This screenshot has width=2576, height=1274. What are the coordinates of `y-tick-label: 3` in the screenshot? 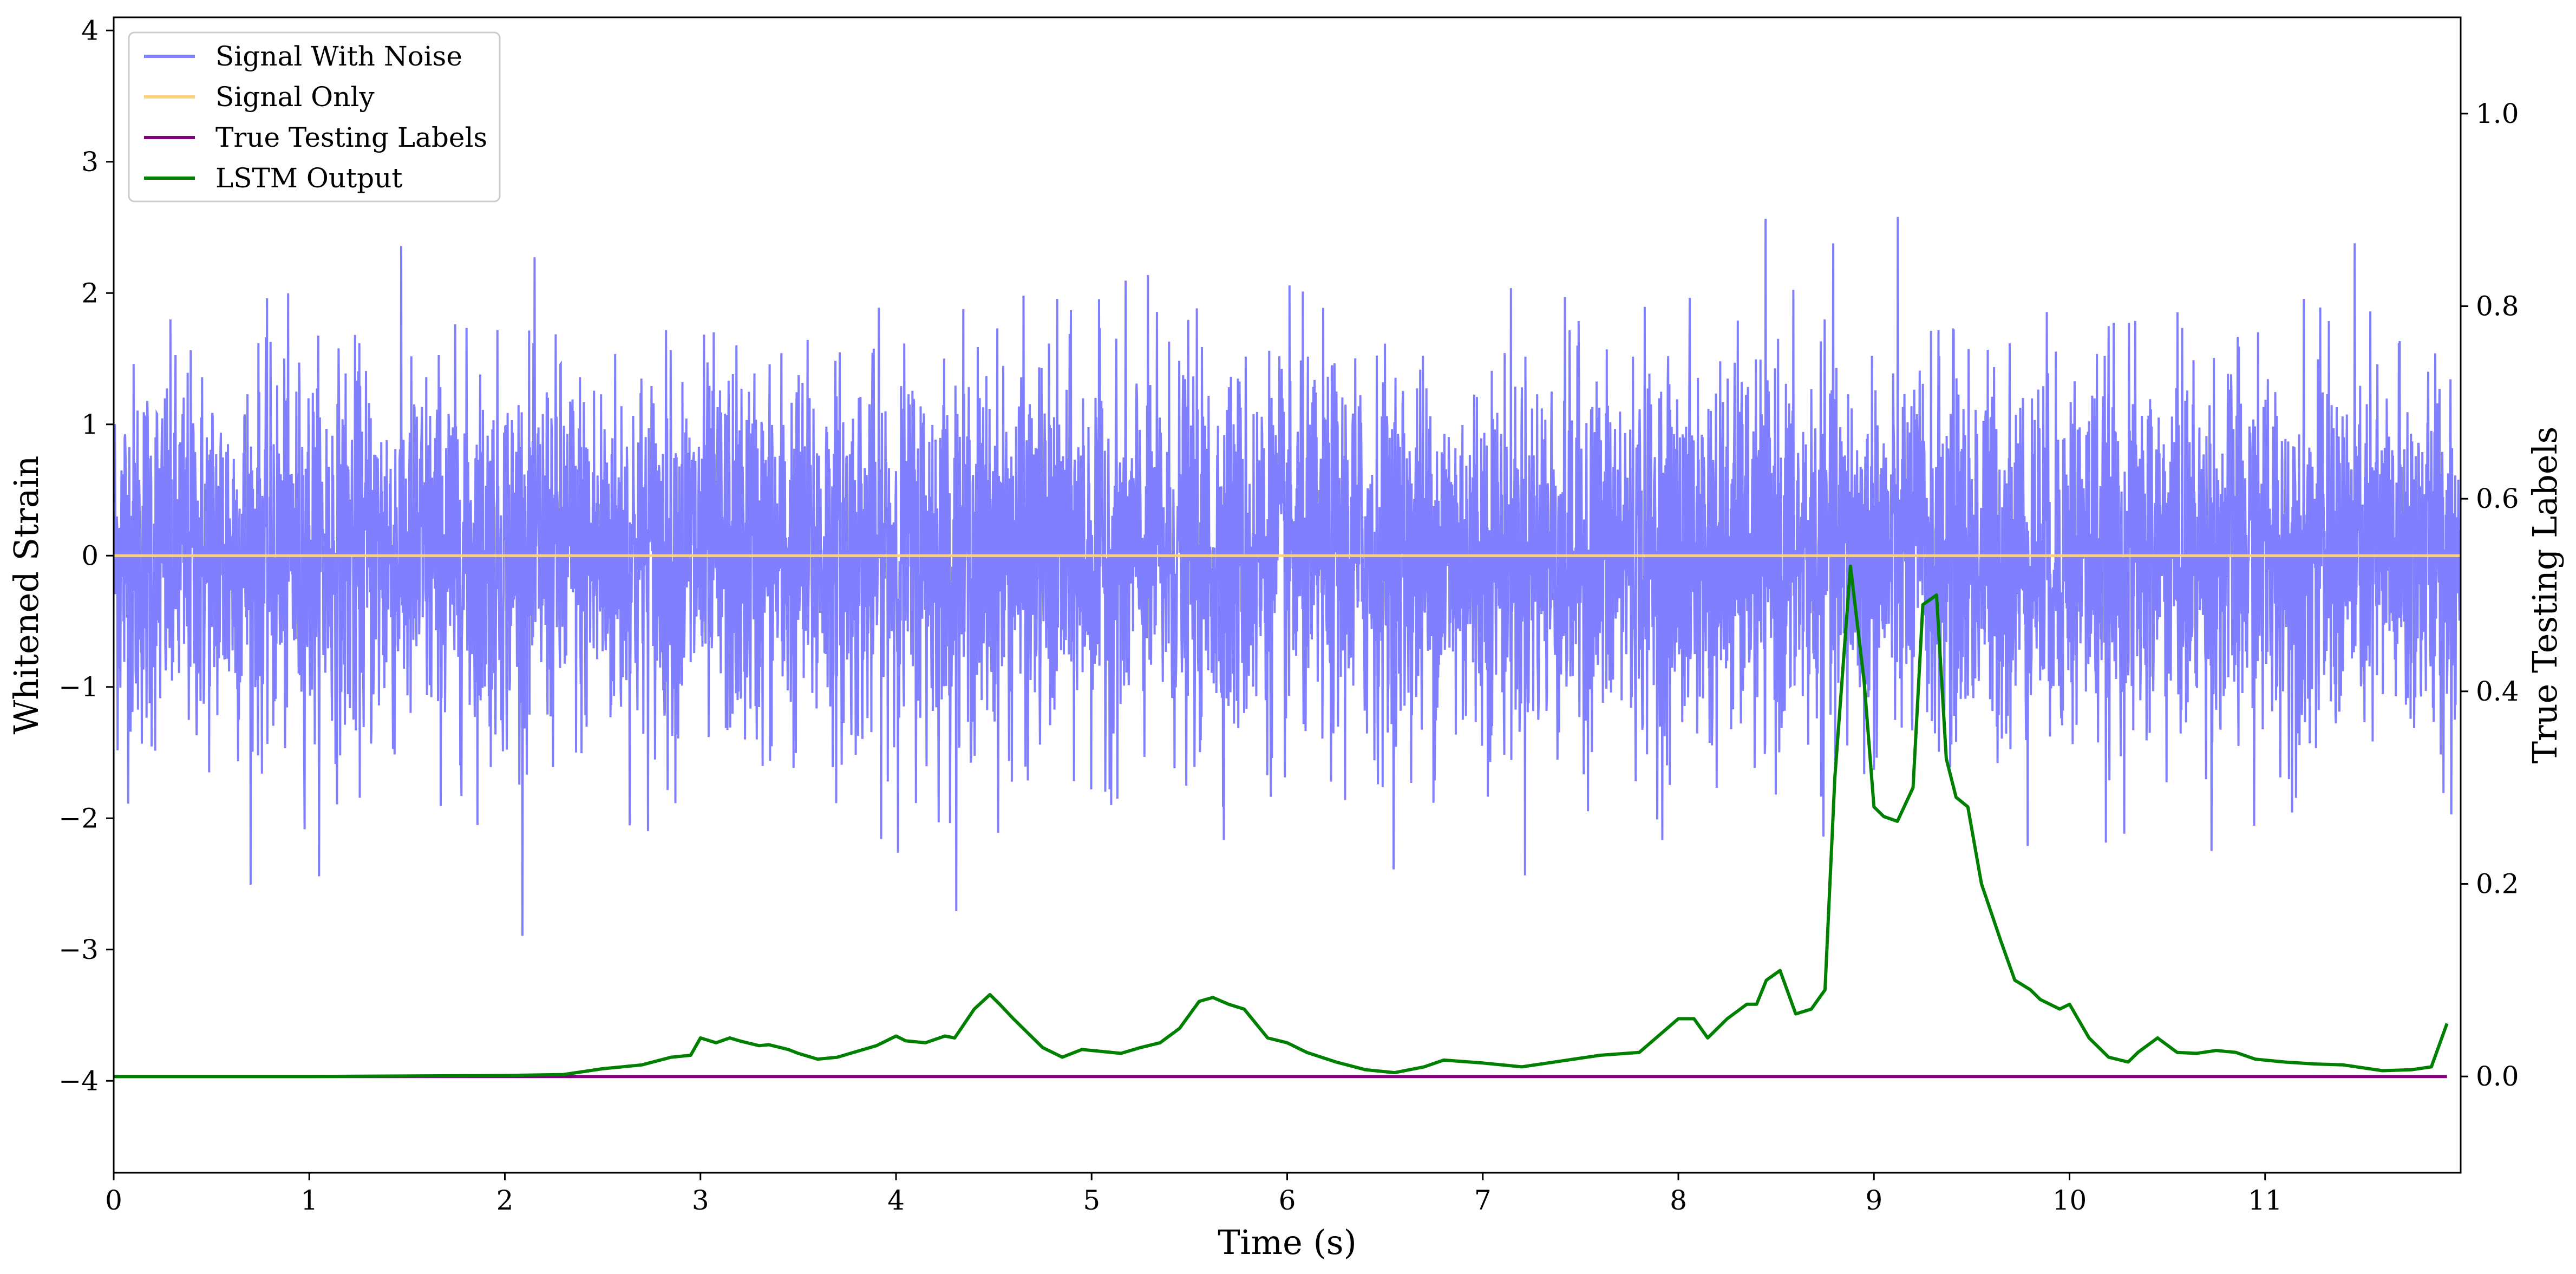 It's located at (90, 162).